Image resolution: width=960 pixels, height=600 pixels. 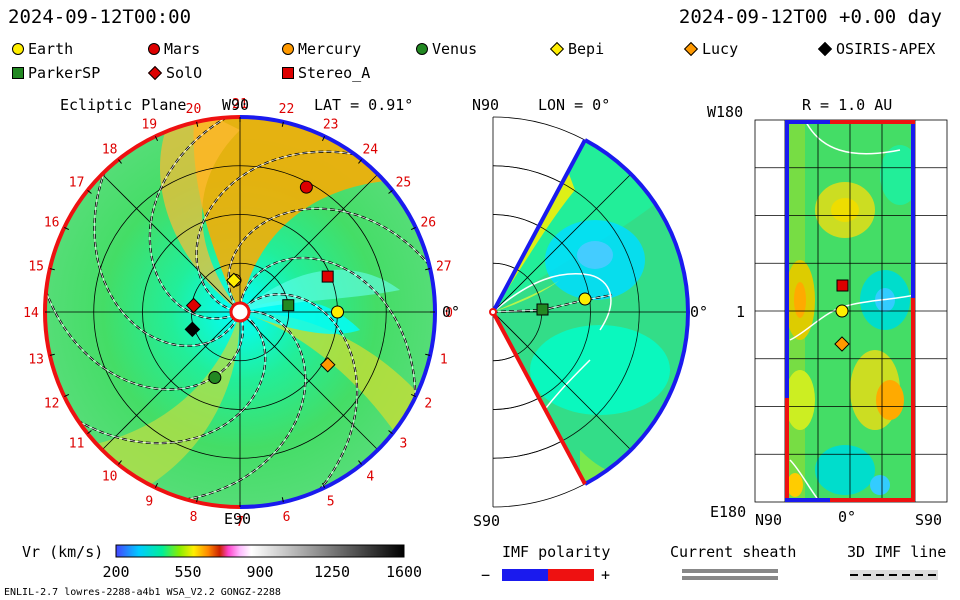 What do you see at coordinates (288, 305) in the screenshot?
I see `ecliptic-body-parkersp` at bounding box center [288, 305].